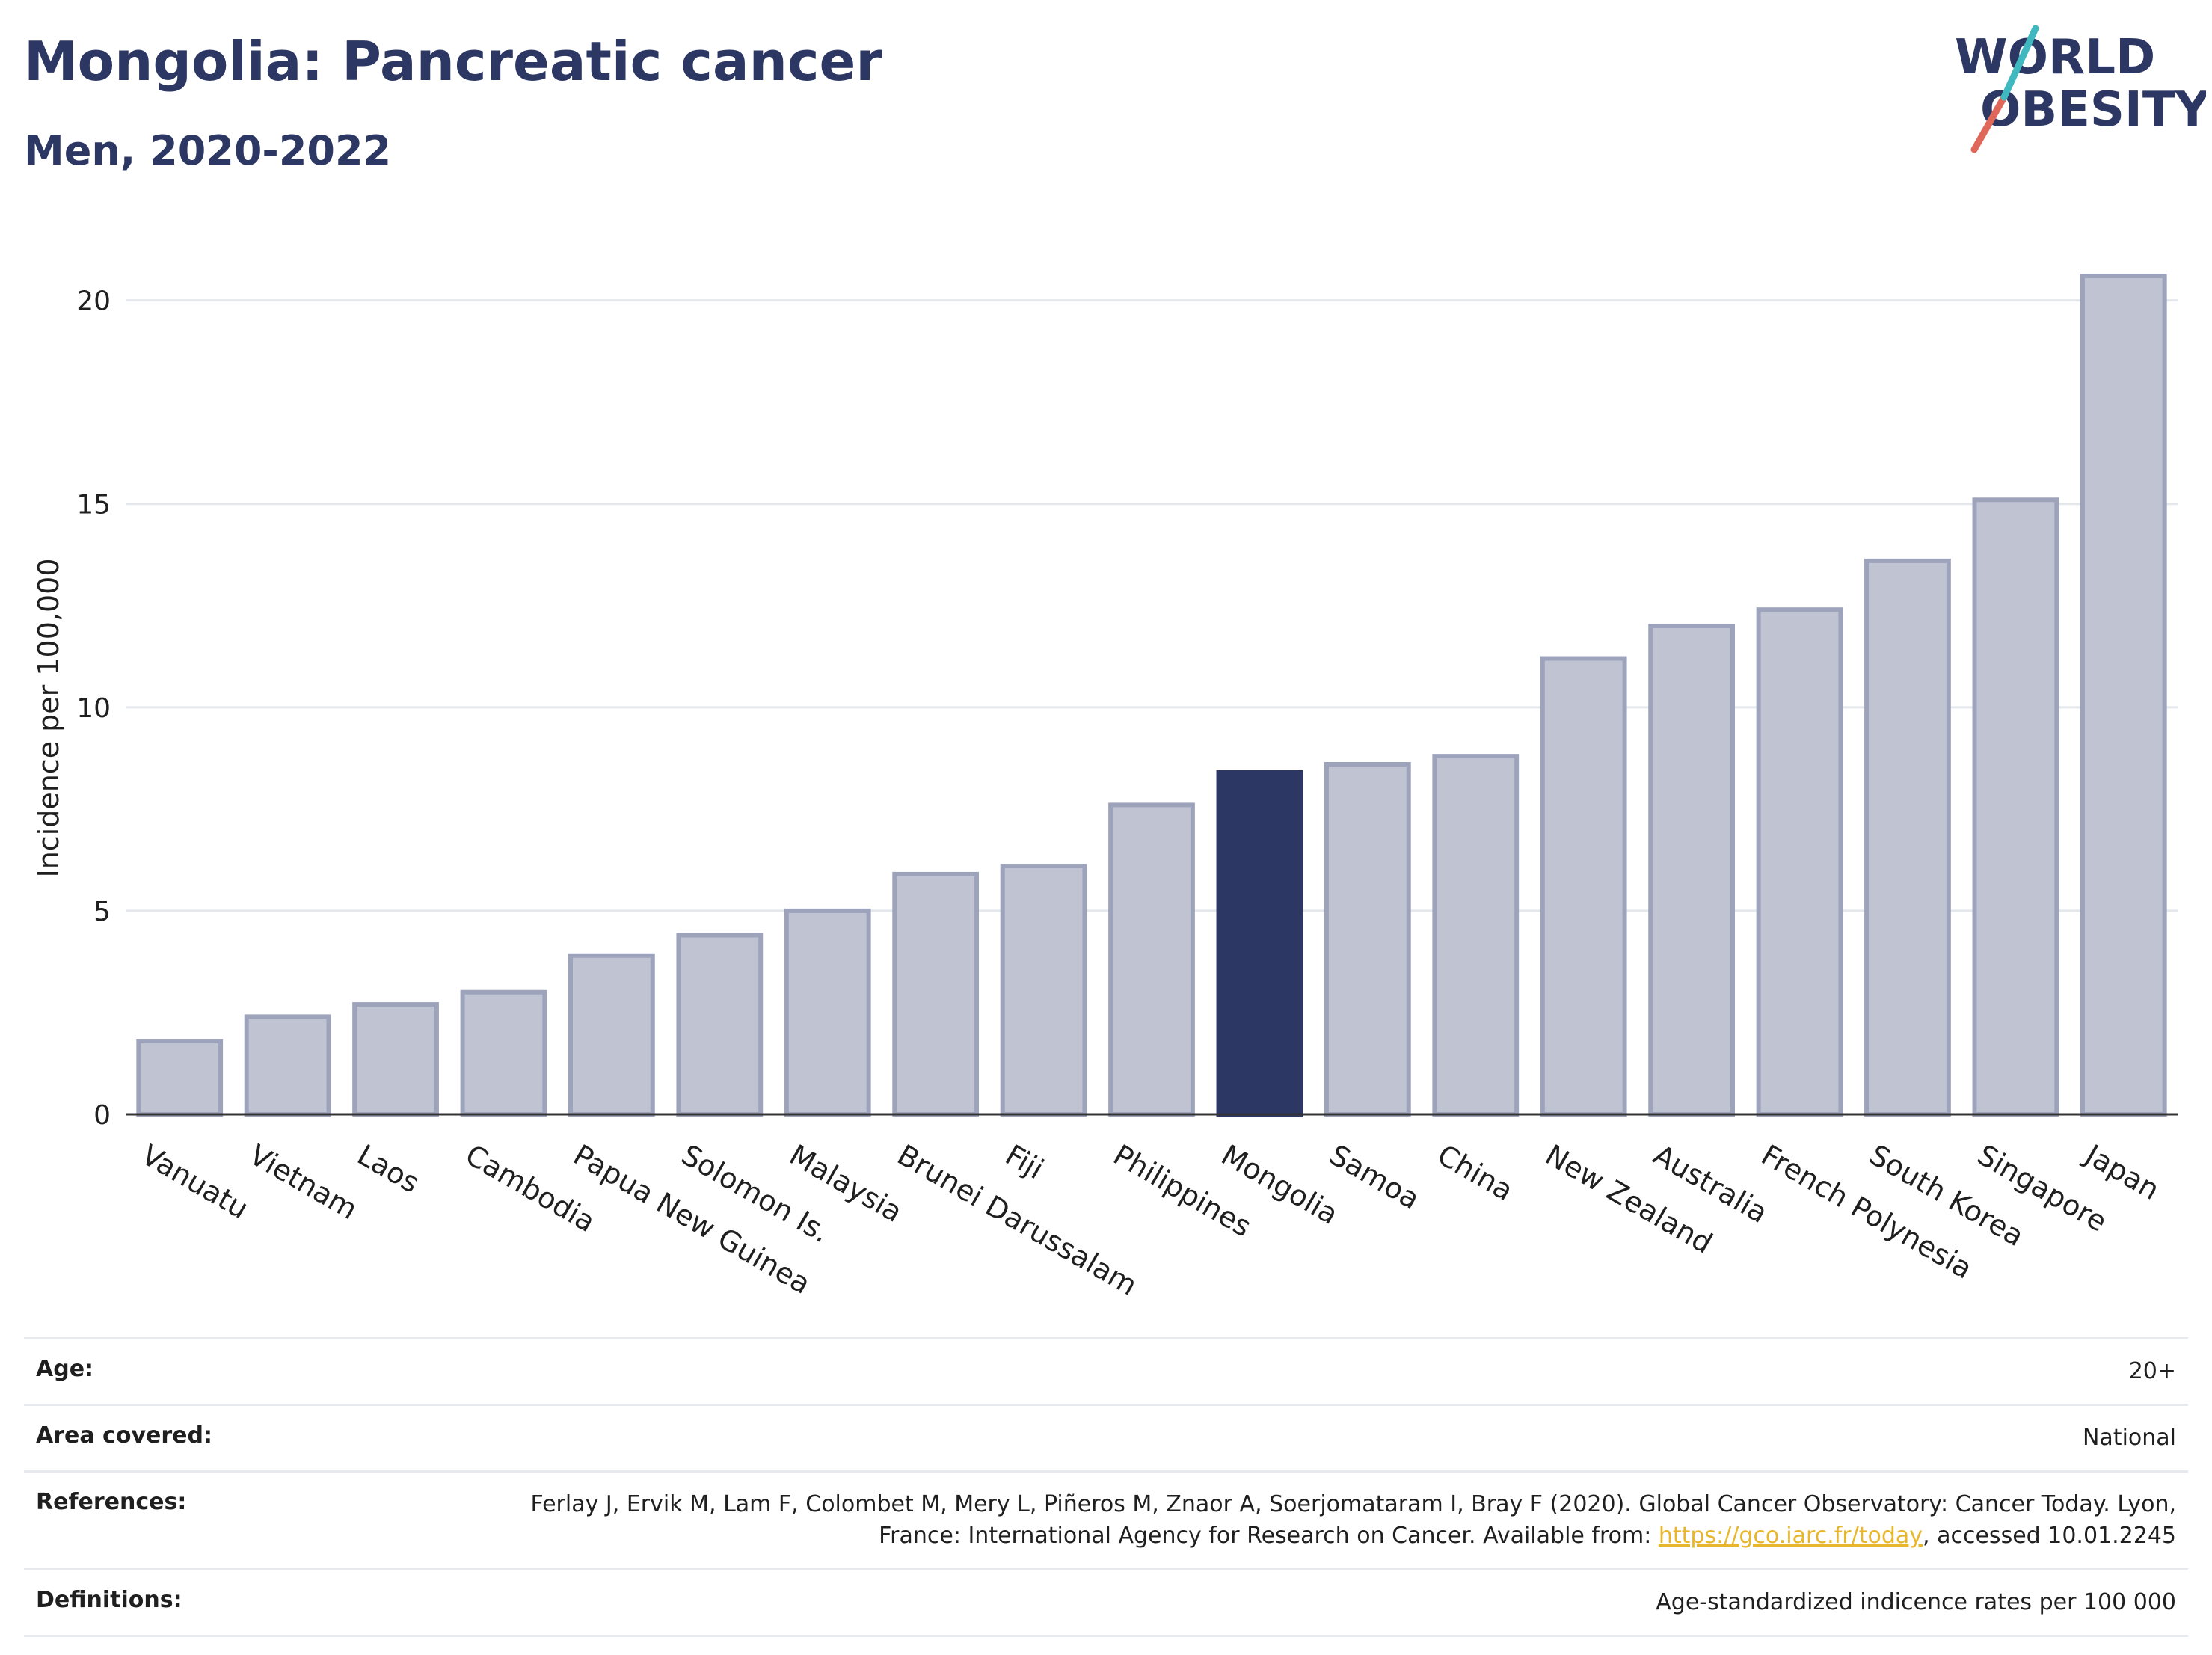 The image size is (2212, 1655). What do you see at coordinates (180, 1078) in the screenshot?
I see `bar-vanuatu` at bounding box center [180, 1078].